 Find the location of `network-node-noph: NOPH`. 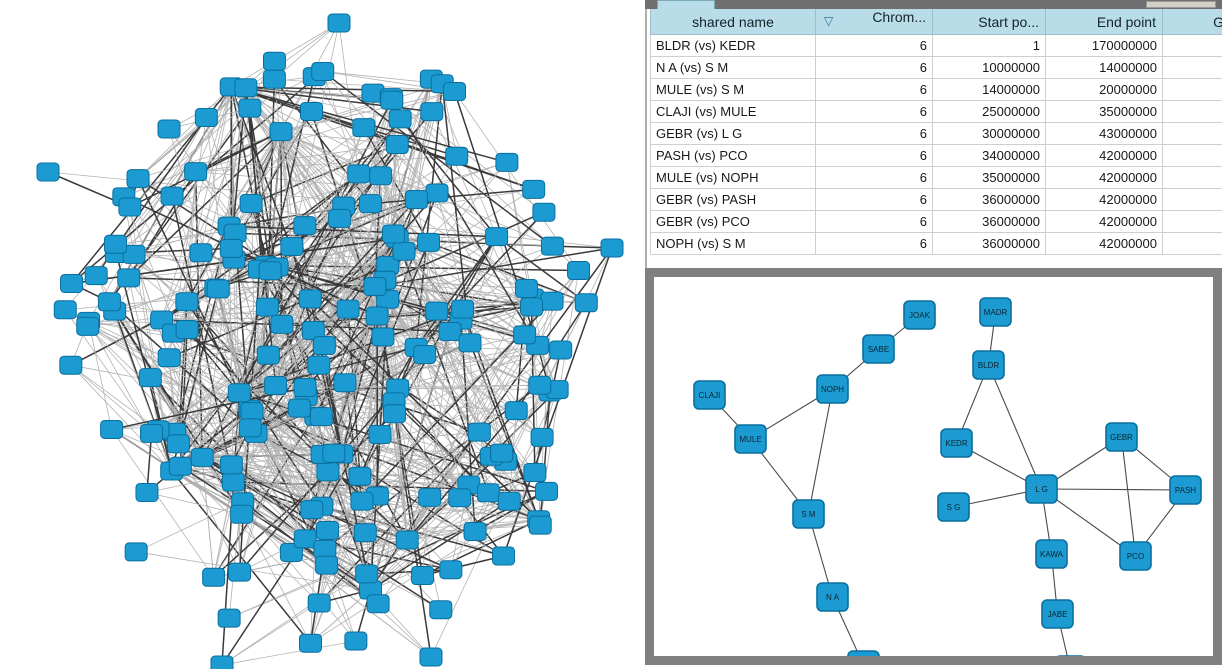

network-node-noph: NOPH is located at coordinates (832, 389).